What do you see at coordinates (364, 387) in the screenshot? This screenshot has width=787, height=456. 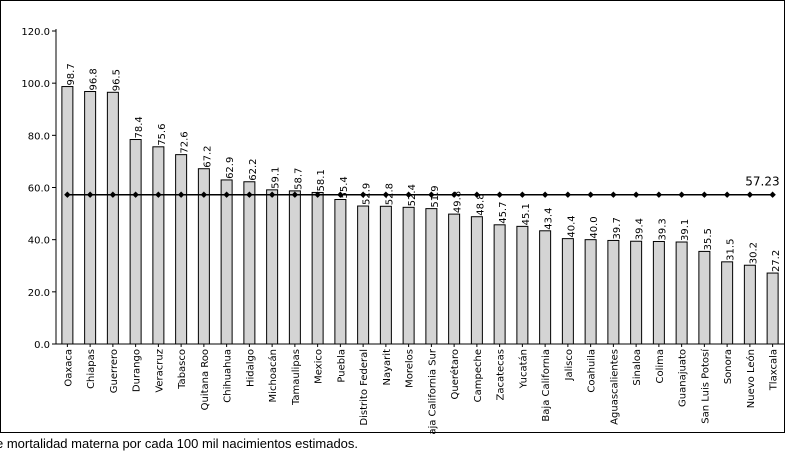 I see `x-tick-label: Distrito Federal` at bounding box center [364, 387].